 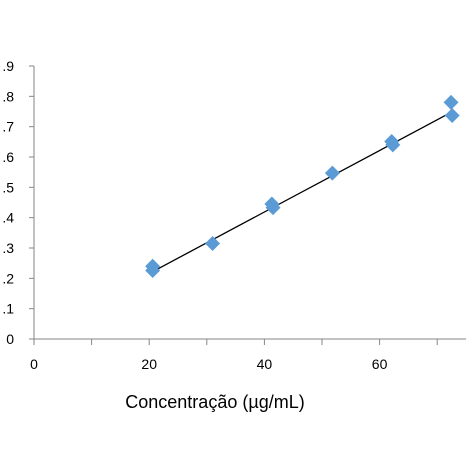 I want to click on x-tick-label: 0, so click(x=34, y=364).